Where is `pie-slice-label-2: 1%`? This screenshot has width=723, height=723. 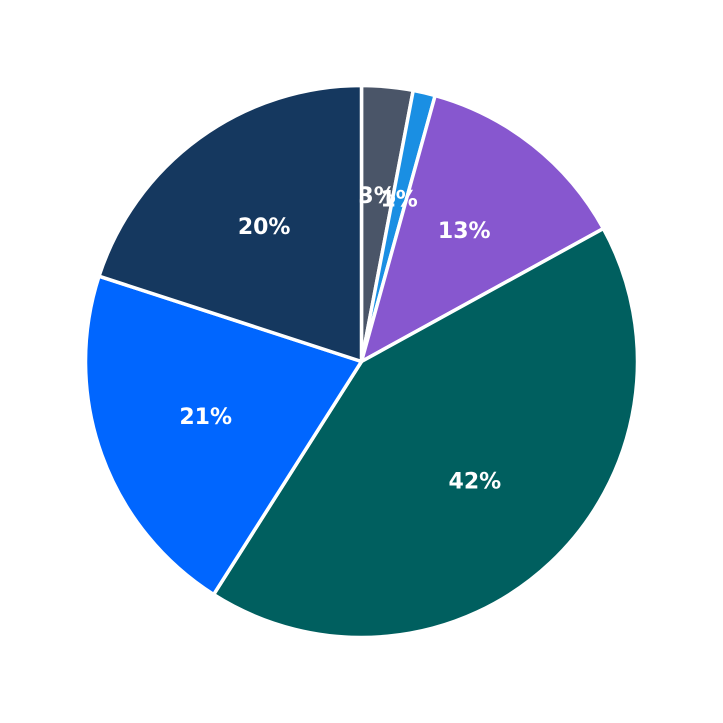 pie-slice-label-2: 1% is located at coordinates (398, 200).